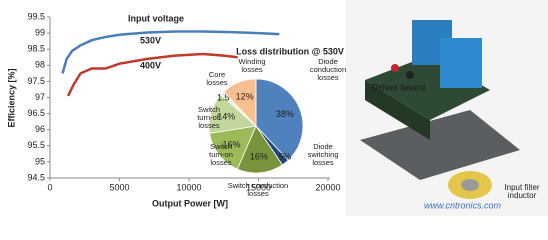 The width and height of the screenshot is (548, 240). I want to click on category-label: Diode conduction losses, so click(328, 69).